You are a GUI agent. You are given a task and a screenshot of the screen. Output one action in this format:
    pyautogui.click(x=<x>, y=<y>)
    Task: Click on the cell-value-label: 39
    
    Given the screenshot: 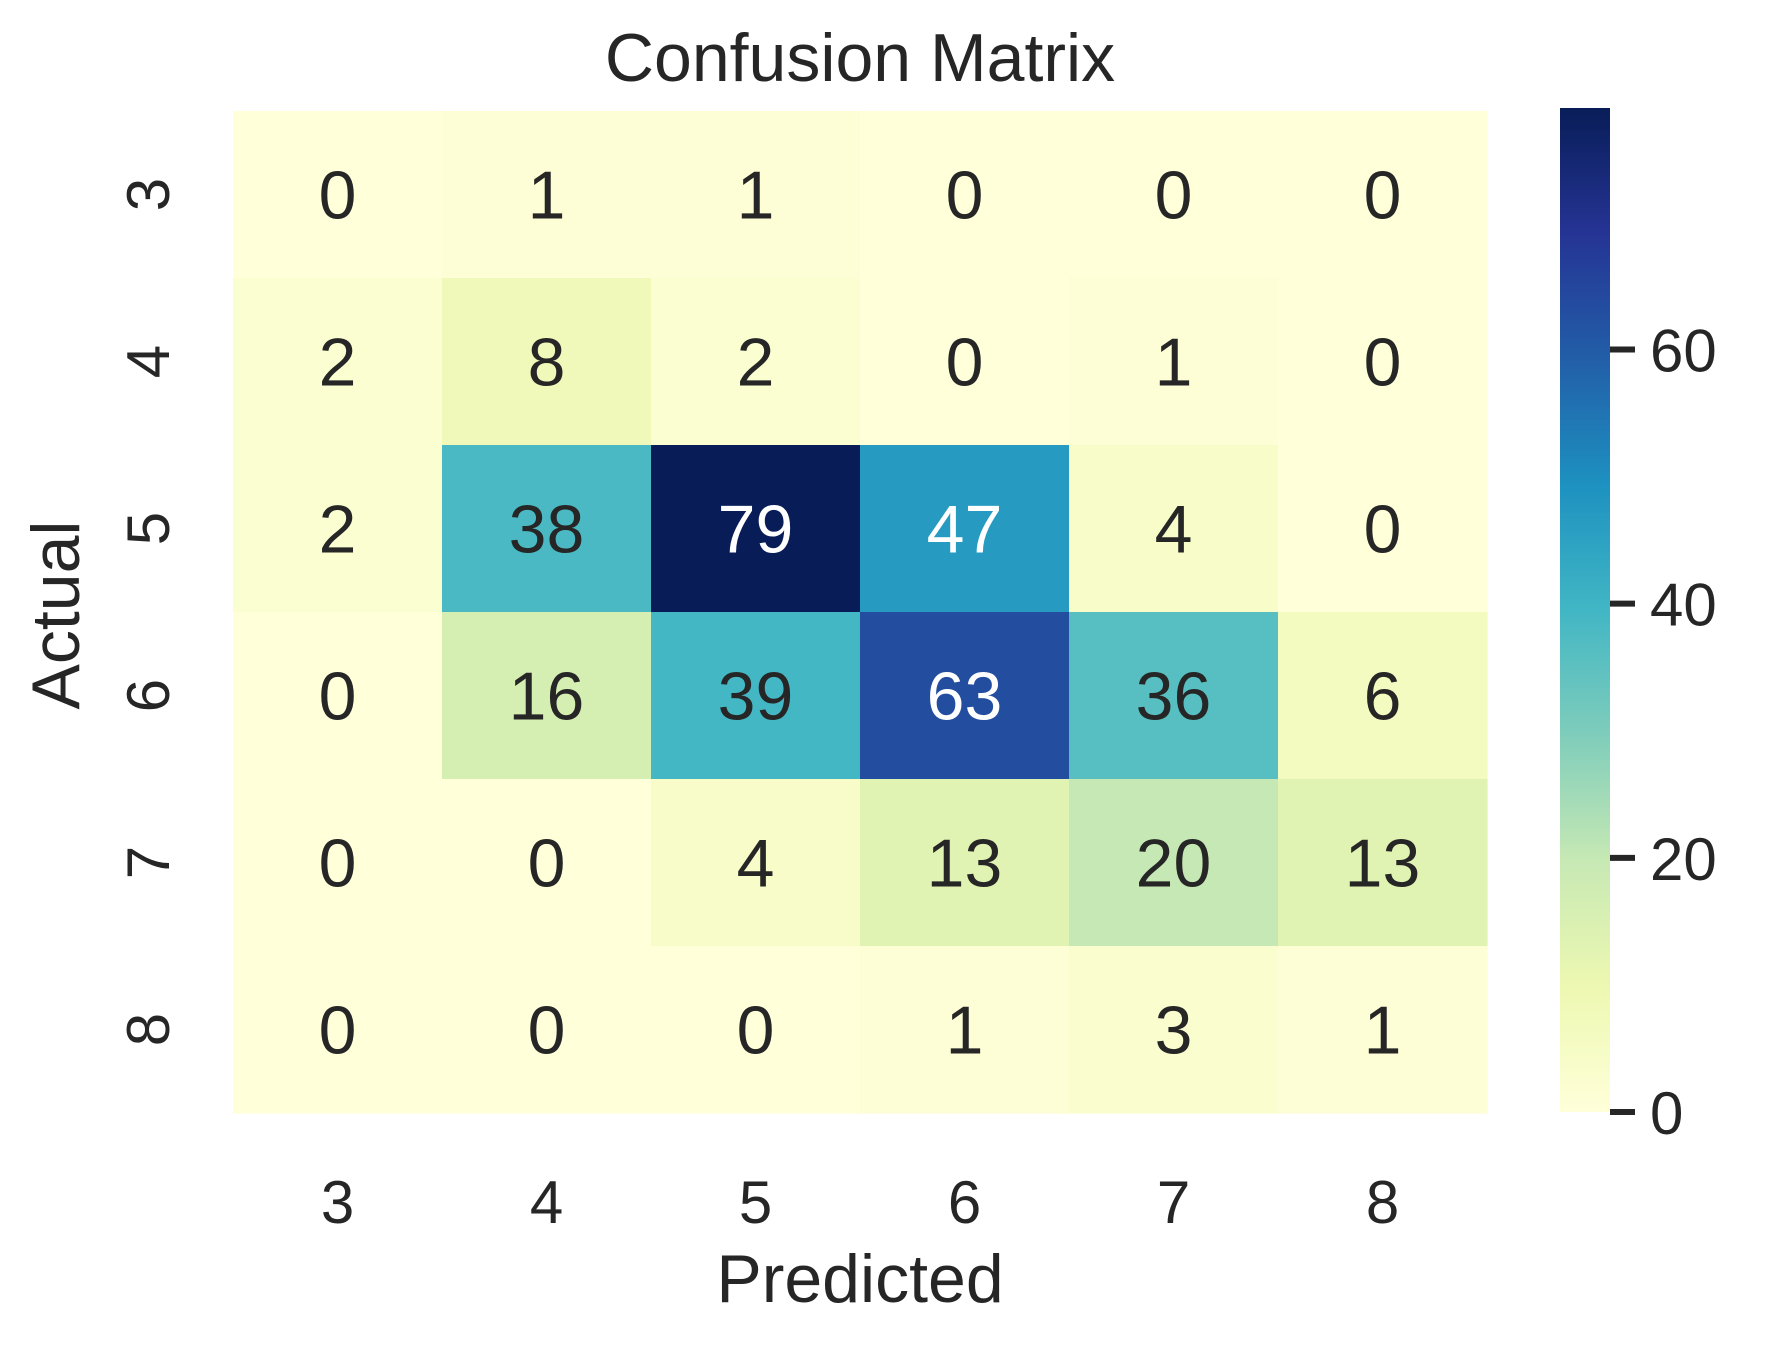 What is the action you would take?
    pyautogui.click(x=756, y=697)
    